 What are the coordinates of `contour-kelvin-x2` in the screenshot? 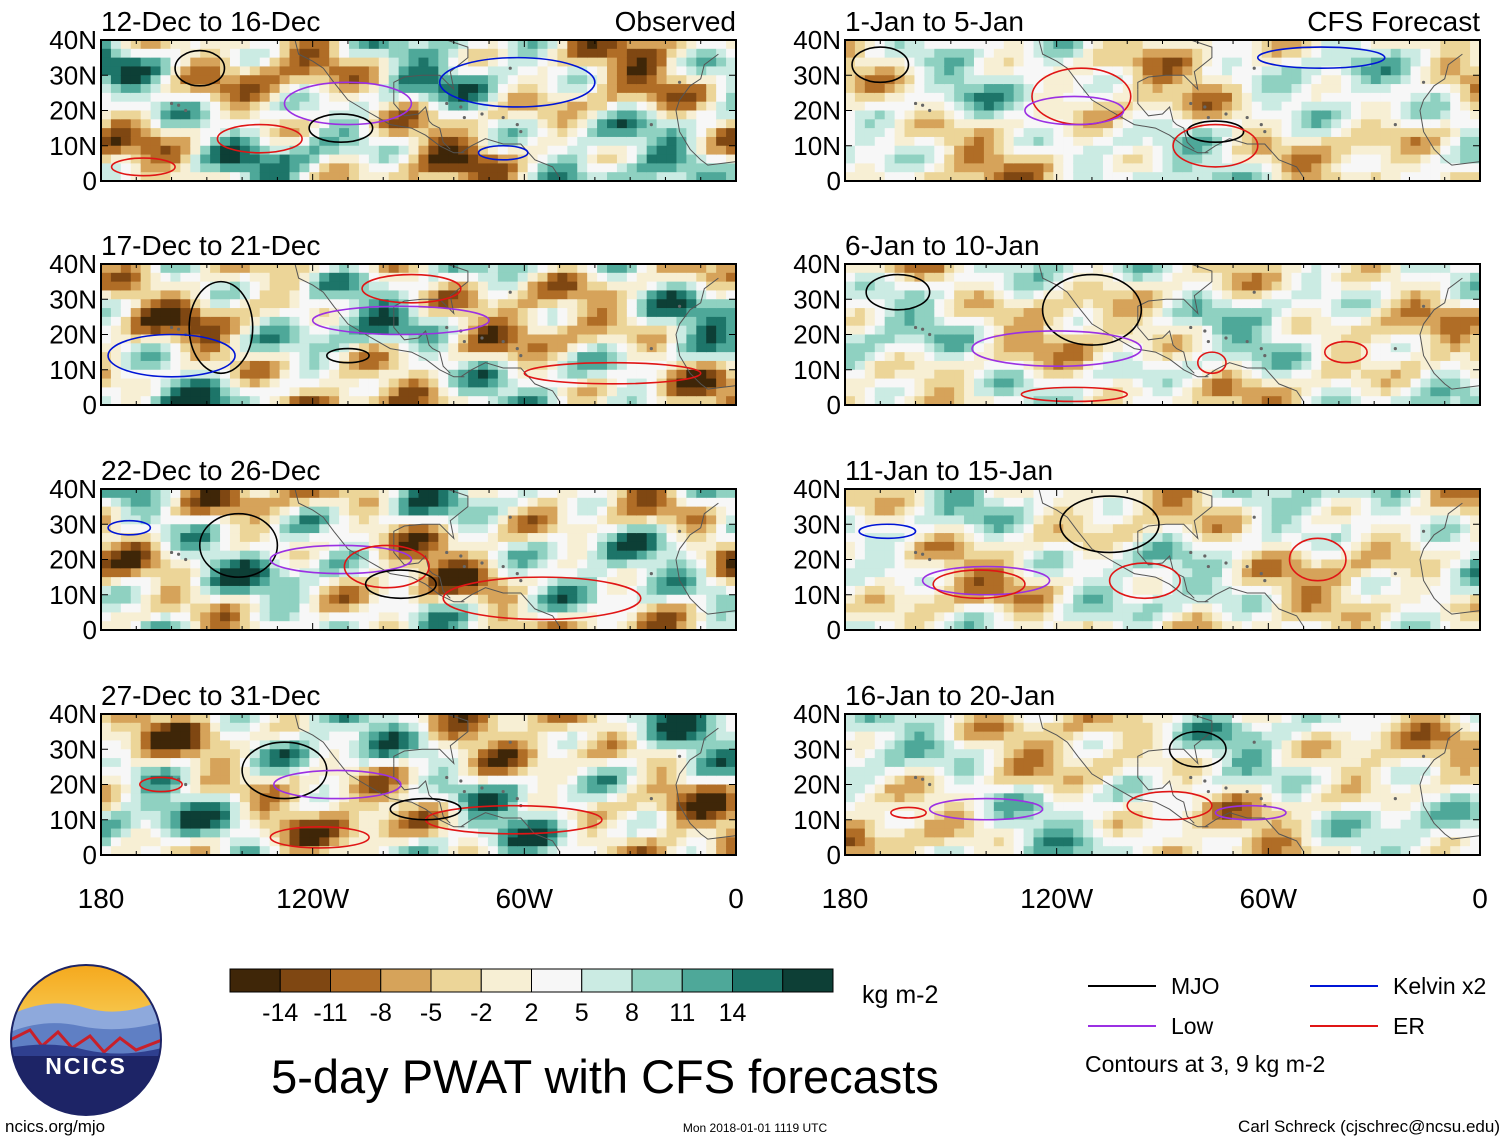 It's located at (129, 527).